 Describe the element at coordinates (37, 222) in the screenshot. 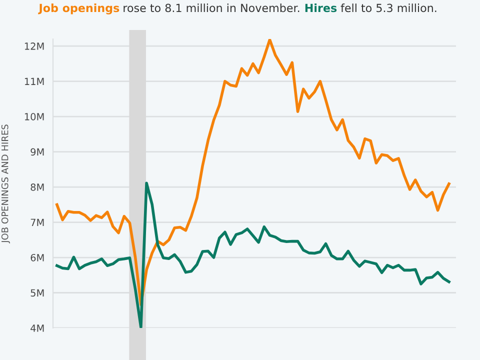

I see `y-tick-label: 7M` at that location.